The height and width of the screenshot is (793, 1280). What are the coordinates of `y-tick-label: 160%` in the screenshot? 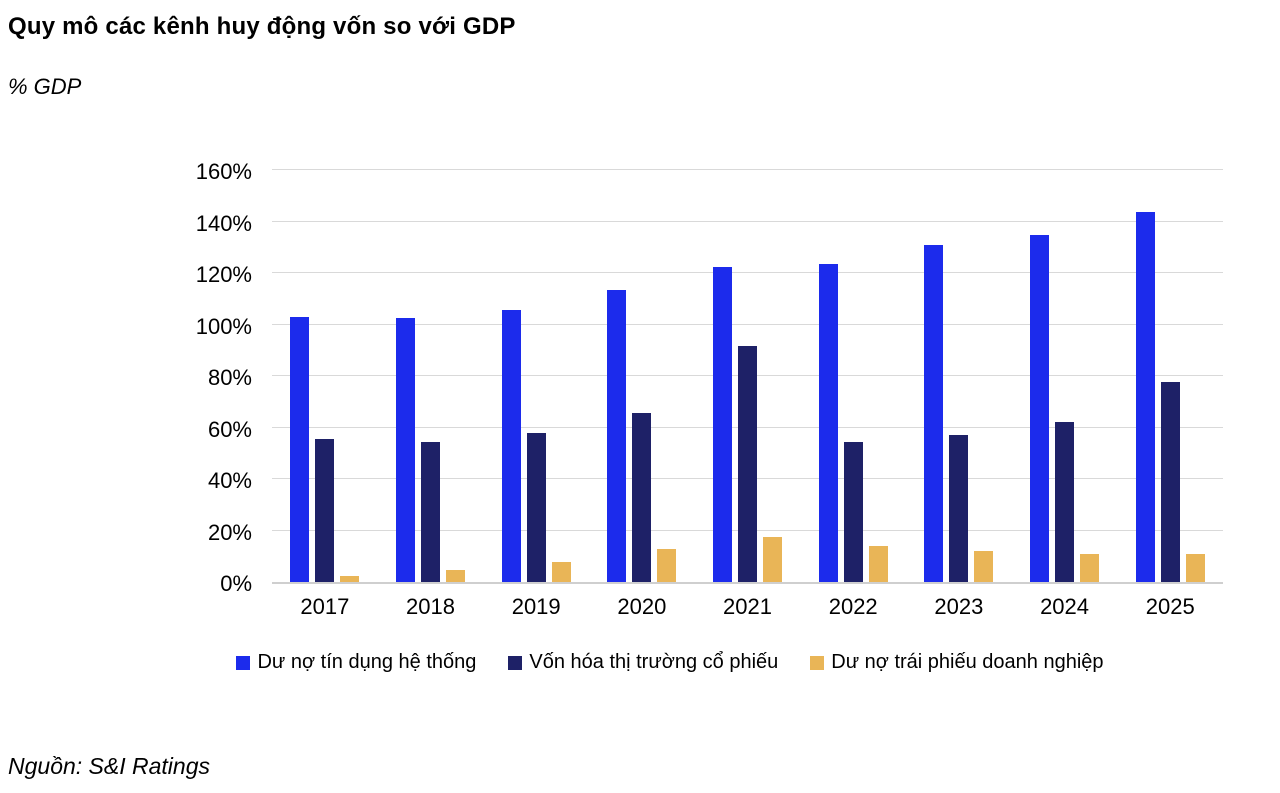 It's located at (223, 171).